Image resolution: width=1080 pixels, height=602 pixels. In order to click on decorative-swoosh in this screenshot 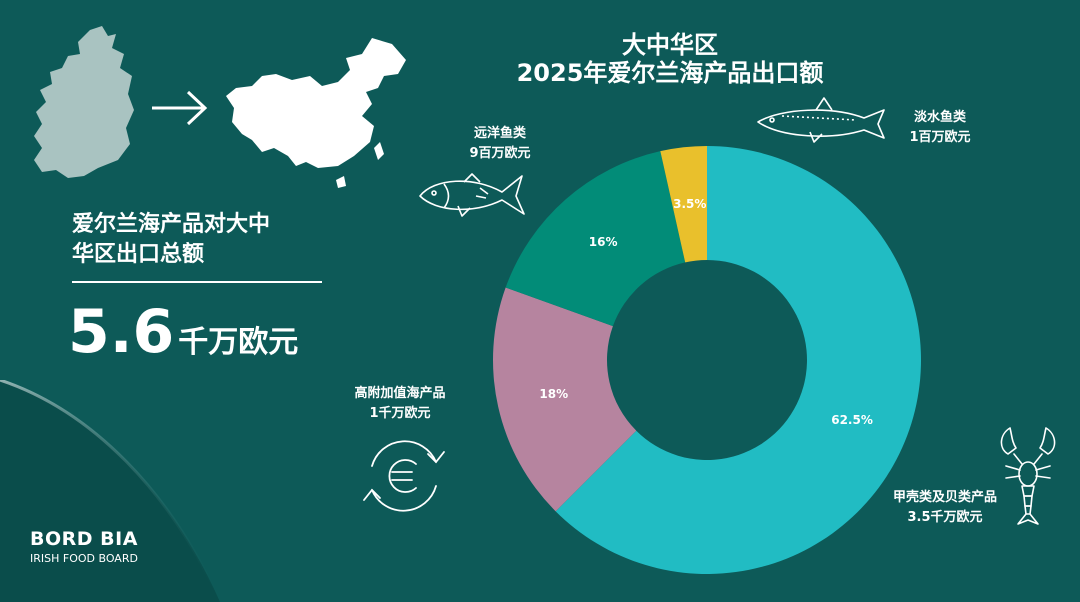, I will do `click(111, 491)`.